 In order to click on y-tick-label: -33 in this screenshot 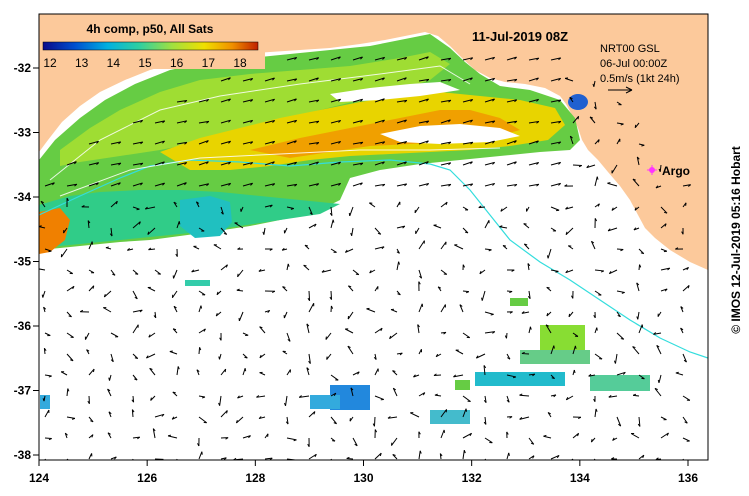, I will do `click(23, 133)`.